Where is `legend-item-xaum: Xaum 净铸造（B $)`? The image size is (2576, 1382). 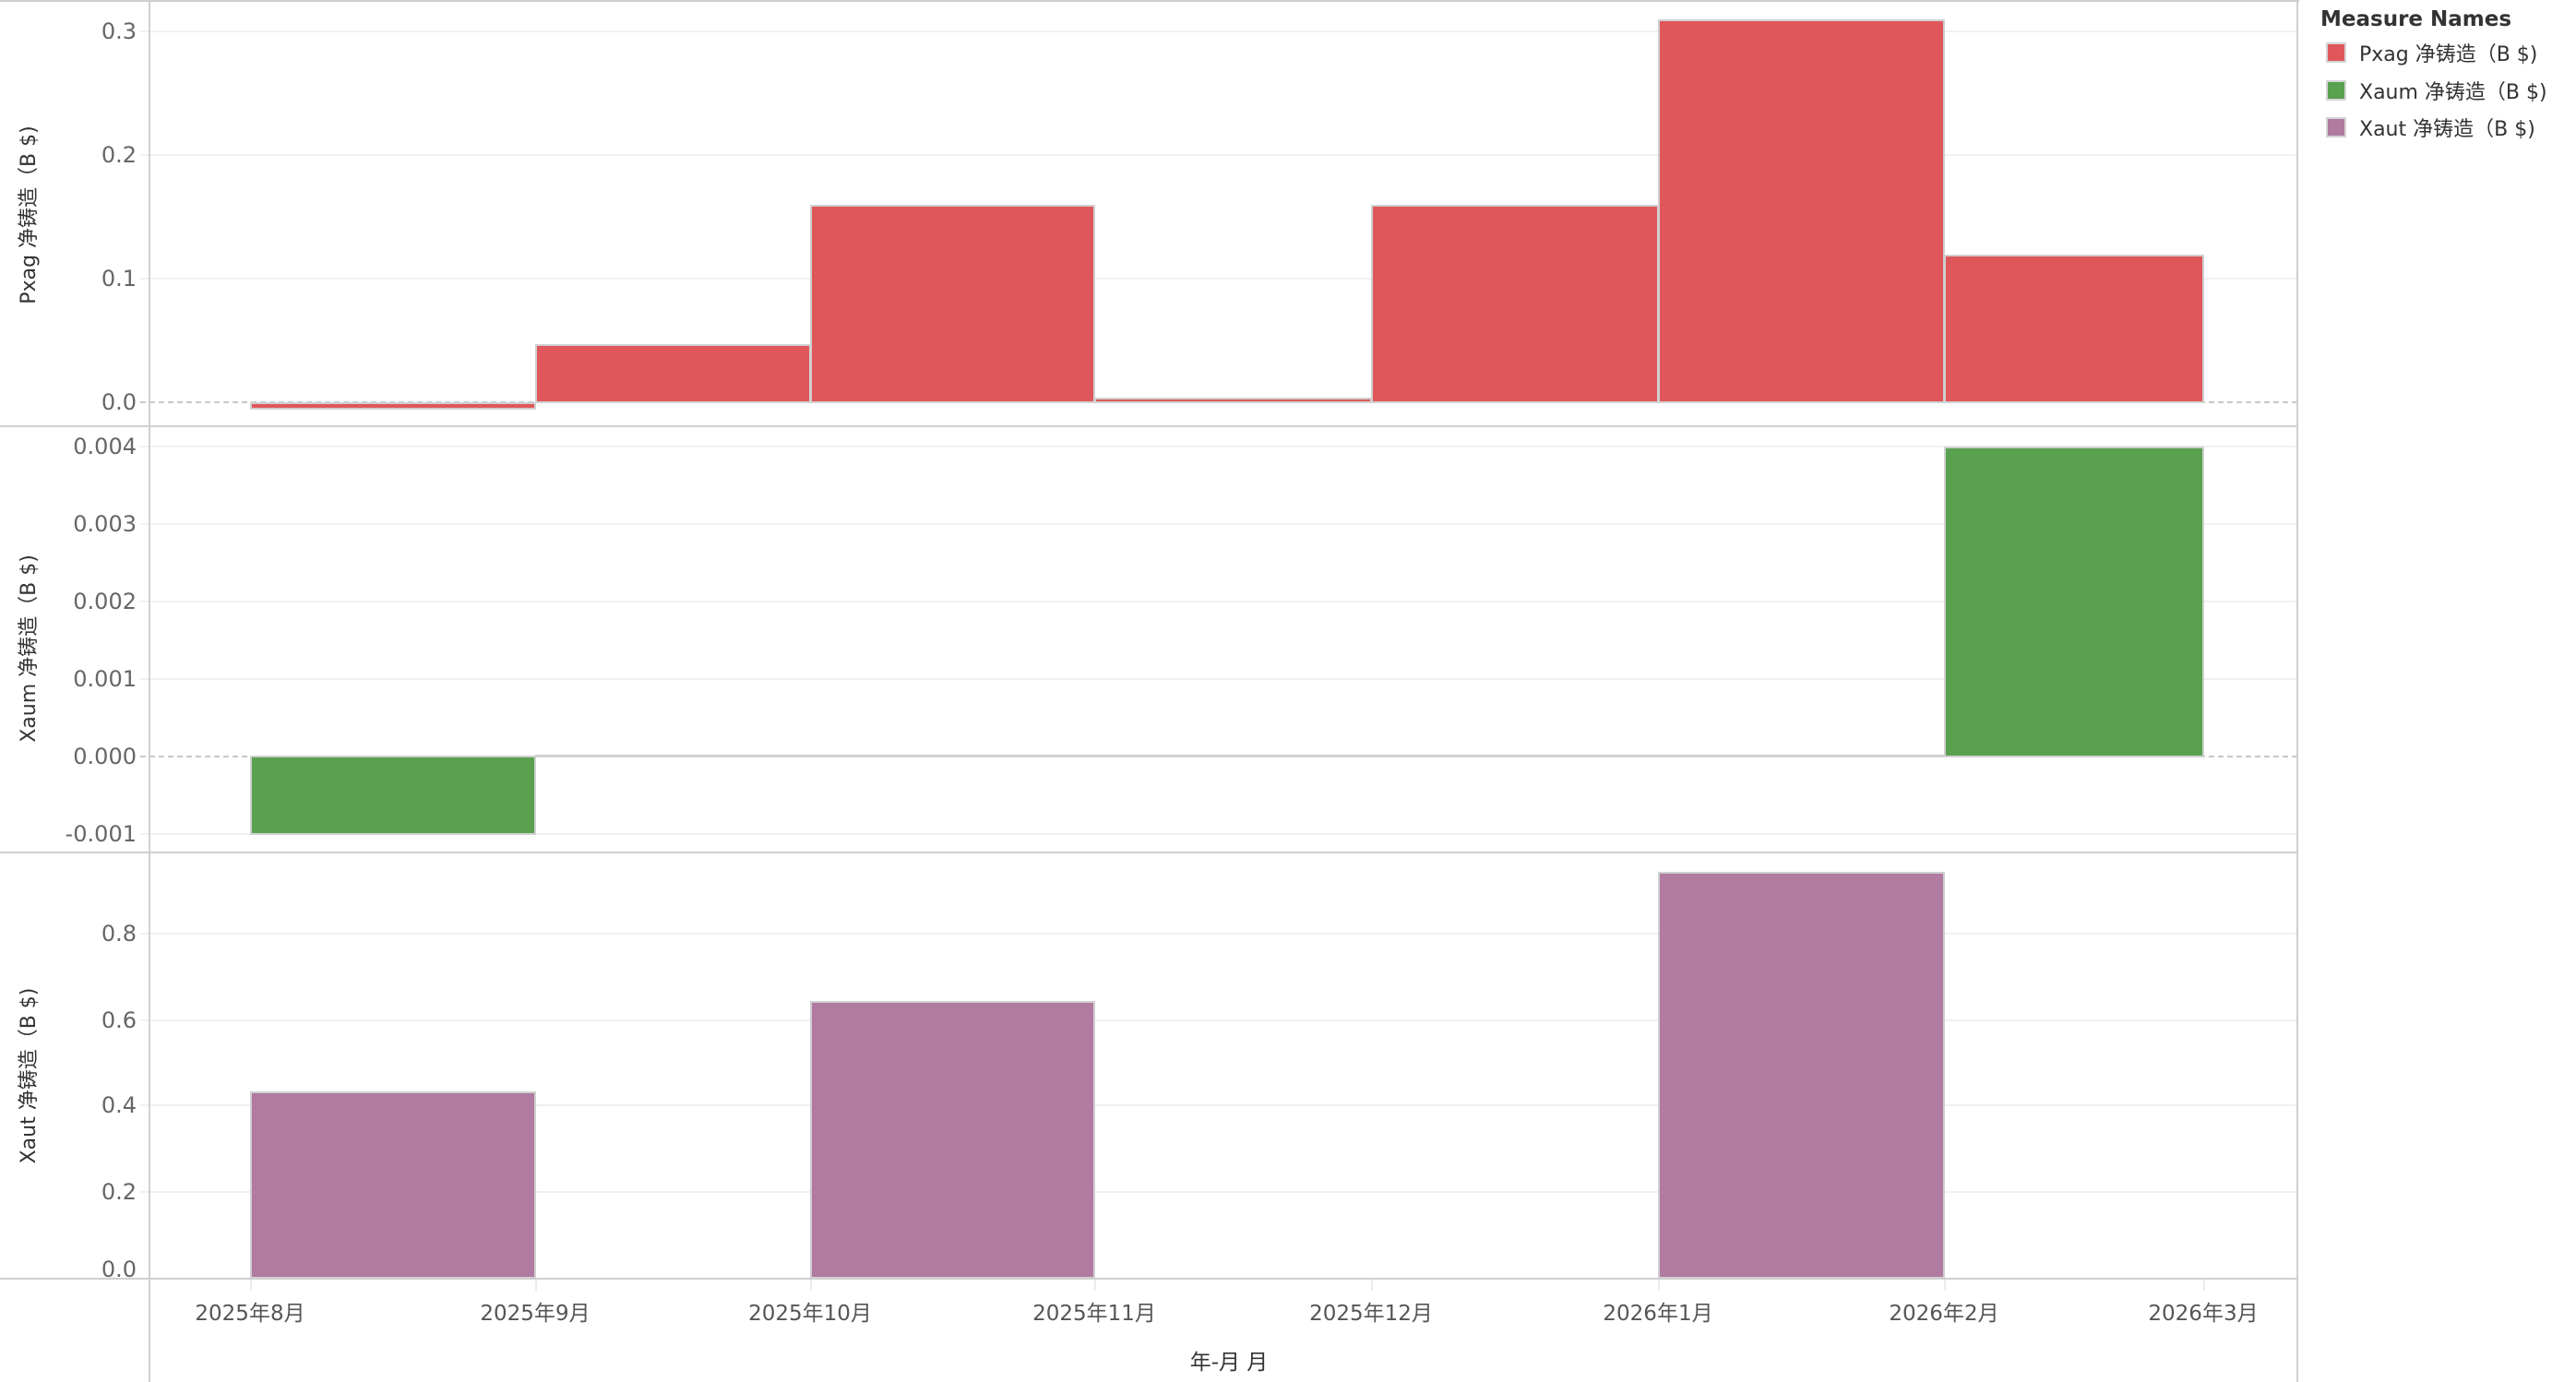 legend-item-xaum: Xaum 净铸造（B $) is located at coordinates (2436, 90).